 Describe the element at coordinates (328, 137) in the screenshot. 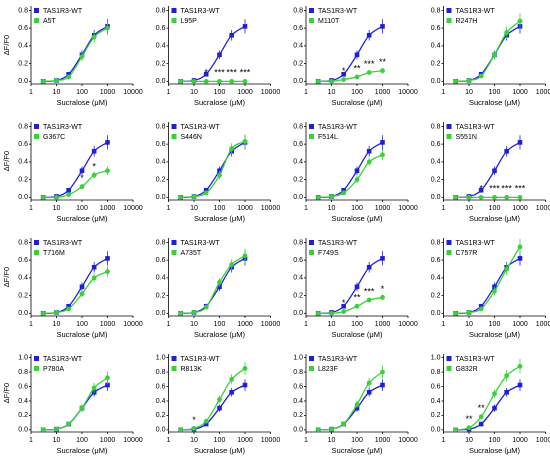

I see `legend-label: F514L` at that location.